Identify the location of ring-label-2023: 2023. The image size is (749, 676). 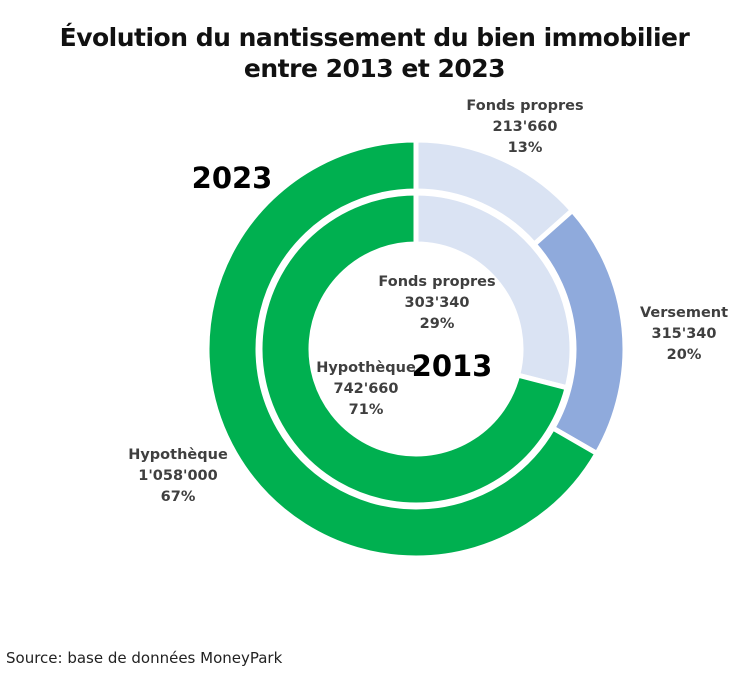
(232, 178).